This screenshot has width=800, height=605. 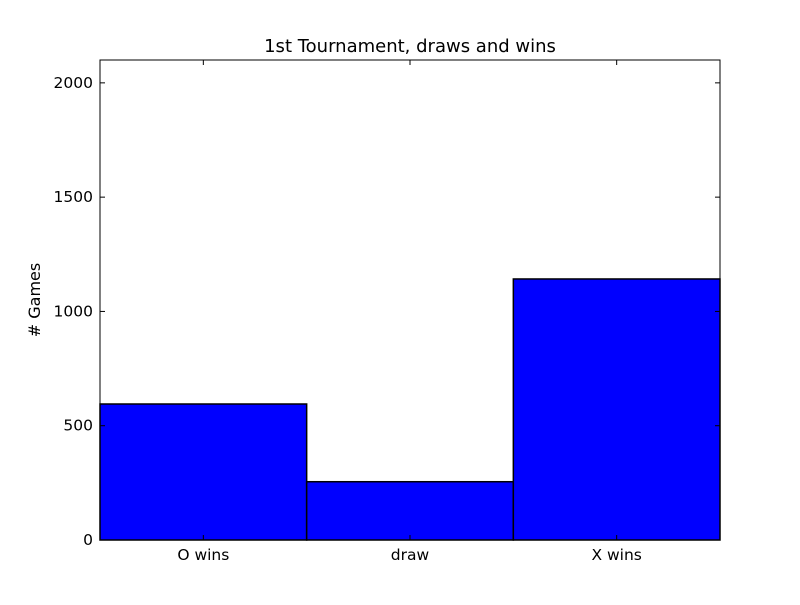 I want to click on y-tick-label: 500, so click(x=78, y=426).